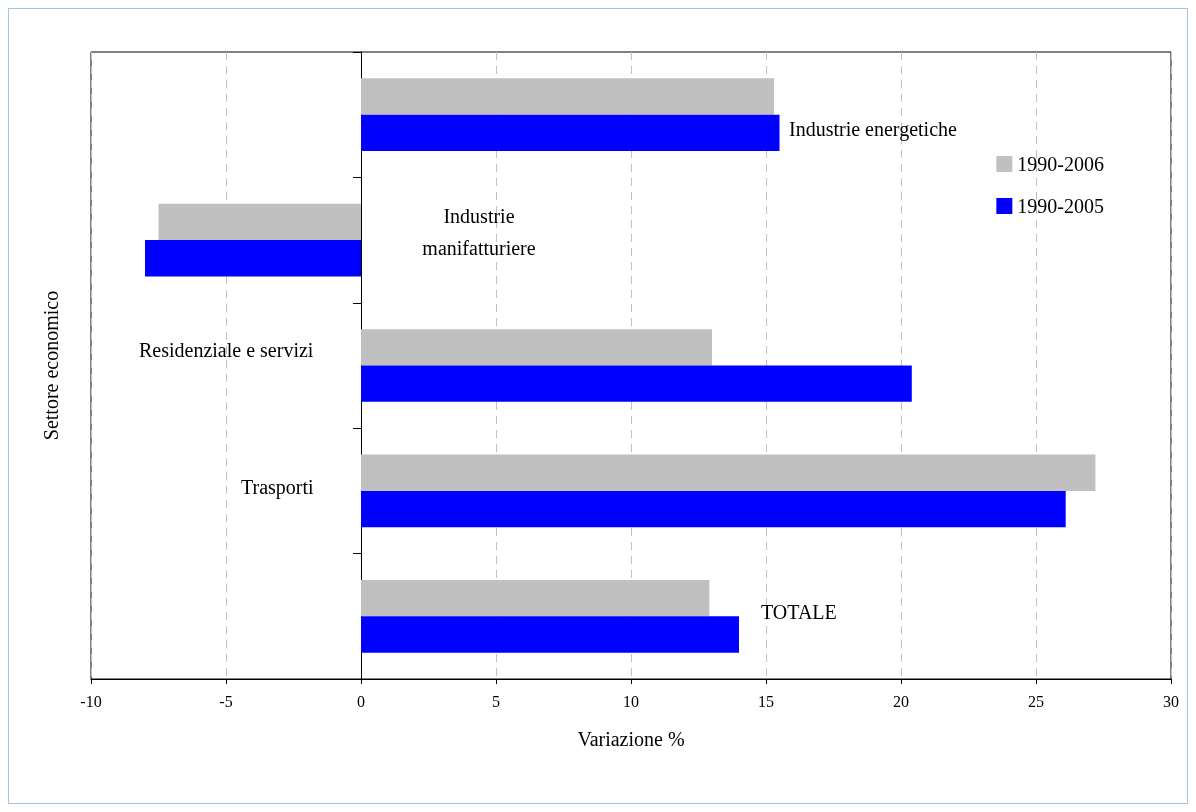 The width and height of the screenshot is (1196, 812). Describe the element at coordinates (766, 701) in the screenshot. I see `x-tick-label: 15` at that location.